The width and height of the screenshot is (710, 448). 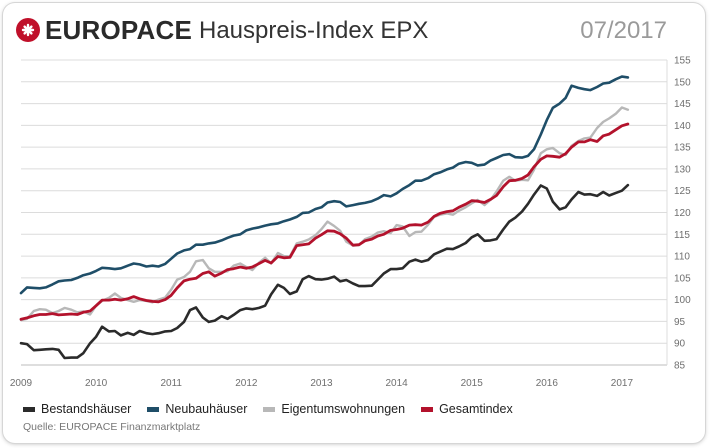 I want to click on legend-label: Bestandshäuser, so click(x=86, y=409).